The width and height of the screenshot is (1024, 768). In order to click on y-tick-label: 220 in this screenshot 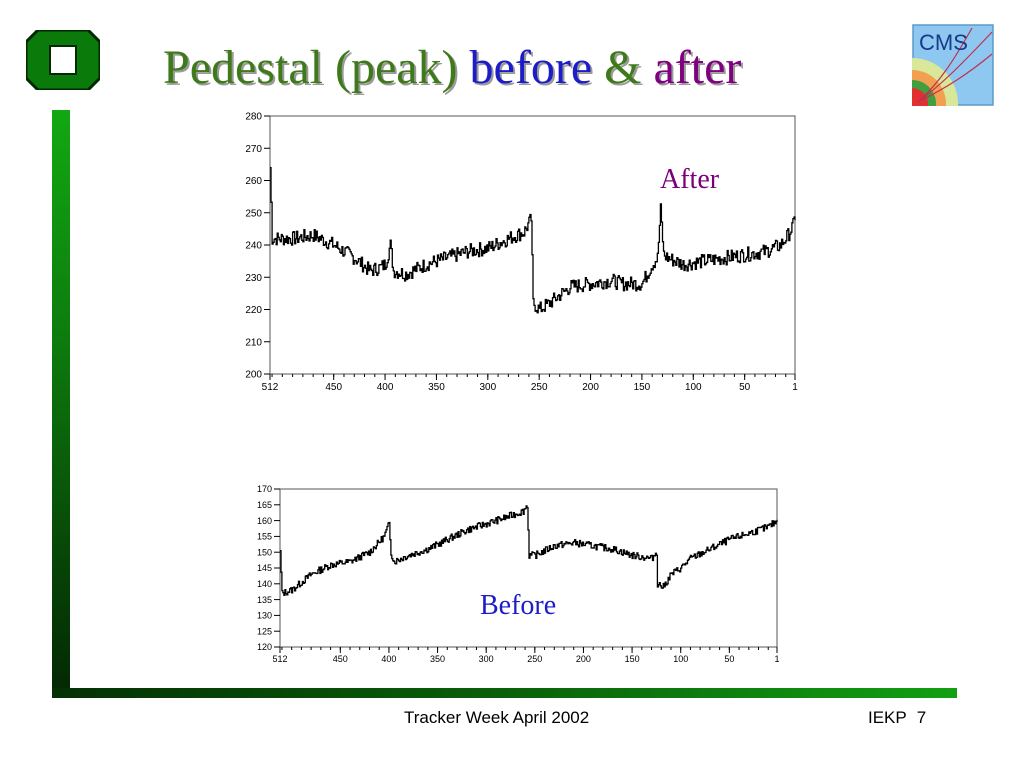, I will do `click(253, 310)`.